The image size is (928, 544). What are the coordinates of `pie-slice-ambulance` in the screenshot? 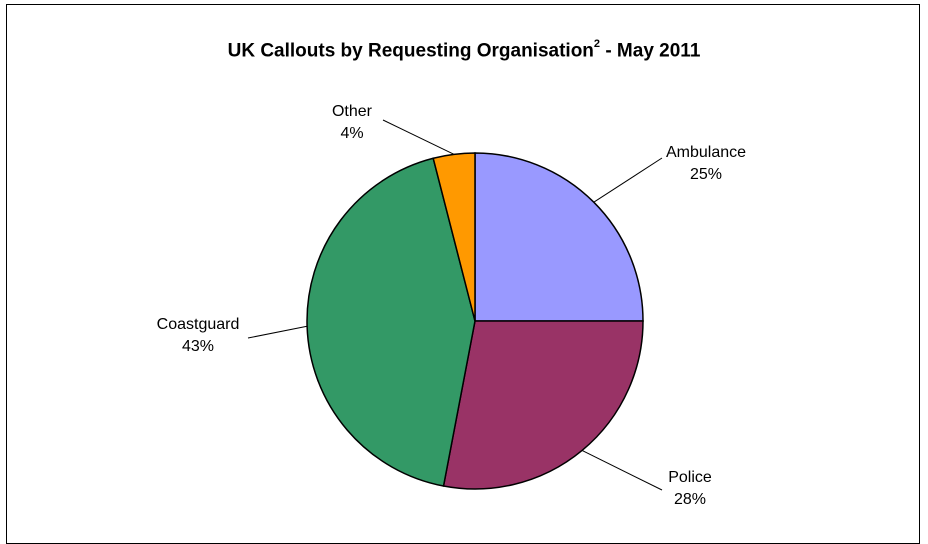 It's located at (559, 237).